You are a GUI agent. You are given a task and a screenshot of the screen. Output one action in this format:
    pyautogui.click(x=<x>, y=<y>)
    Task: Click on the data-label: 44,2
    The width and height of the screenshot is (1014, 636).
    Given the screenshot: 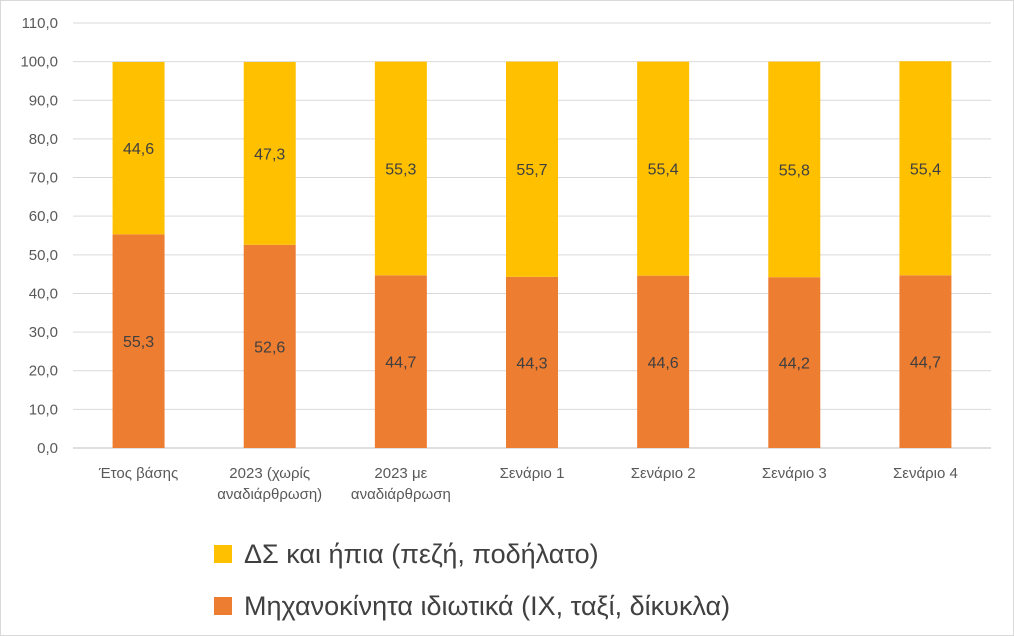 What is the action you would take?
    pyautogui.click(x=794, y=364)
    